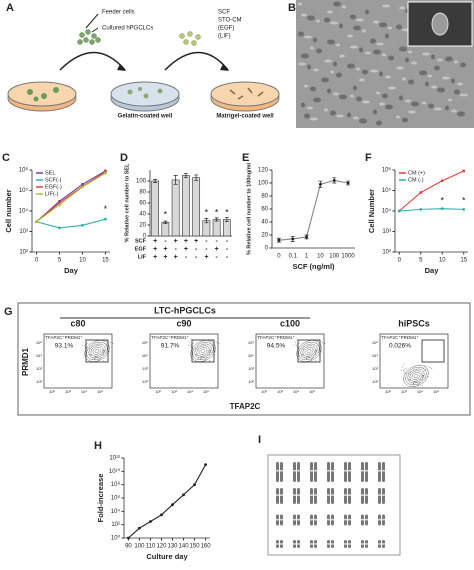 Image resolution: width=474 pixels, height=570 pixels. Describe the element at coordinates (161, 547) in the screenshot. I see `x-tick-label: 120` at that location.